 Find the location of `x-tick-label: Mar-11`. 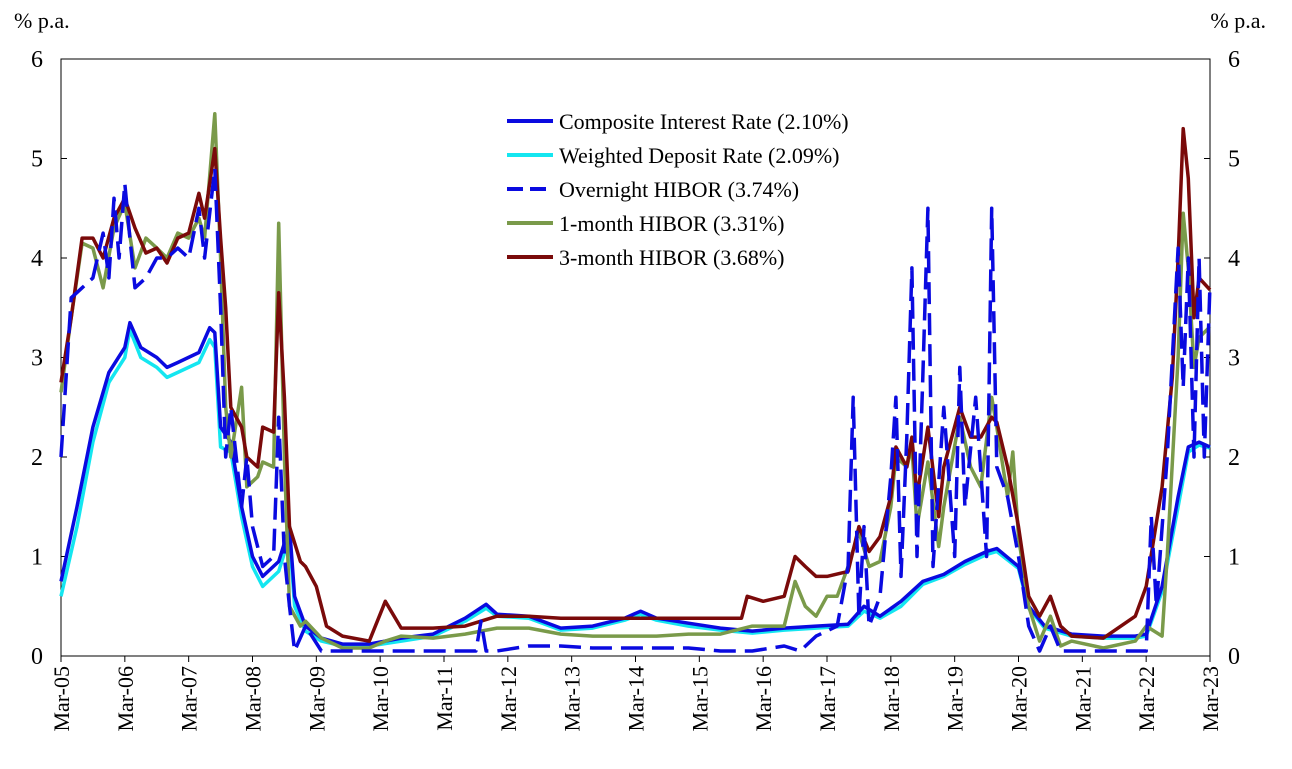

x-tick-label: Mar-11 is located at coordinates (444, 698).